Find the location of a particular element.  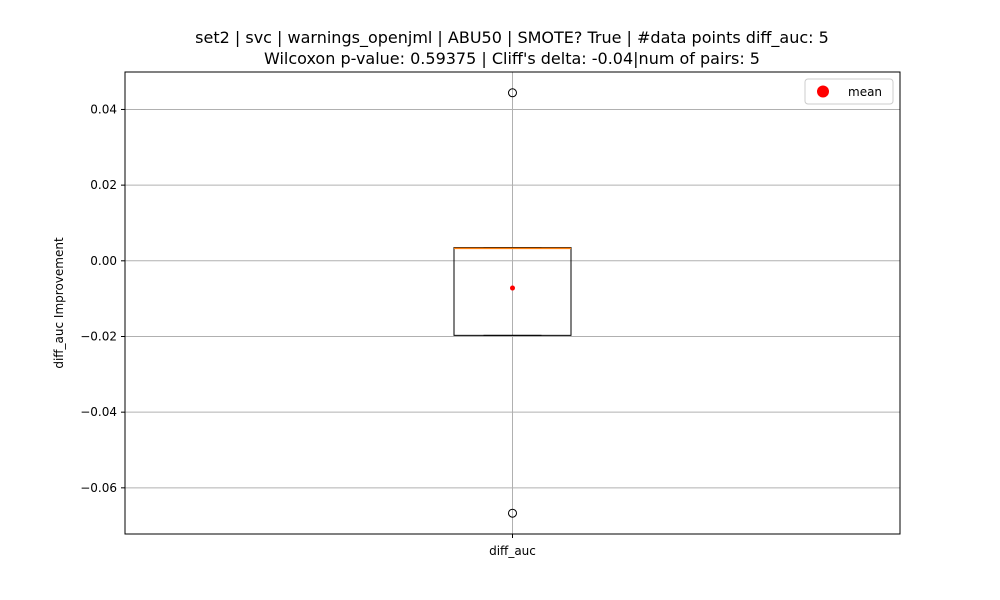

x-axis-ticks: diff_auc is located at coordinates (512, 546).